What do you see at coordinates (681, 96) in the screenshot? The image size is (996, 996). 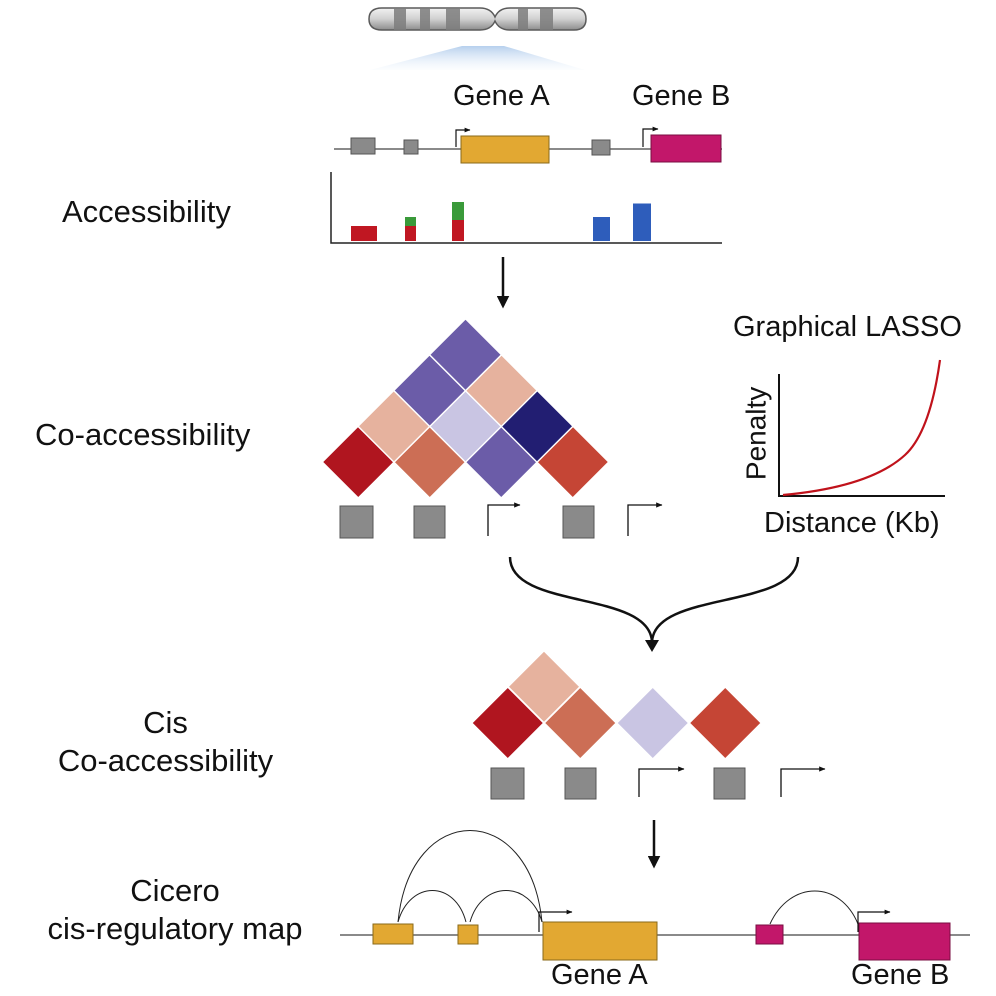 I see `gene-b-label-top: Gene B` at bounding box center [681, 96].